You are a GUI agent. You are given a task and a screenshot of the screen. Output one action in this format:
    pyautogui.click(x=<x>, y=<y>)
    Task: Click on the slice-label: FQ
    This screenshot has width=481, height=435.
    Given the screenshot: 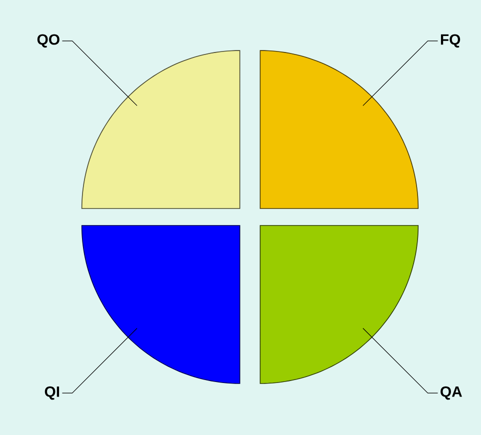 What is the action you would take?
    pyautogui.click(x=450, y=41)
    